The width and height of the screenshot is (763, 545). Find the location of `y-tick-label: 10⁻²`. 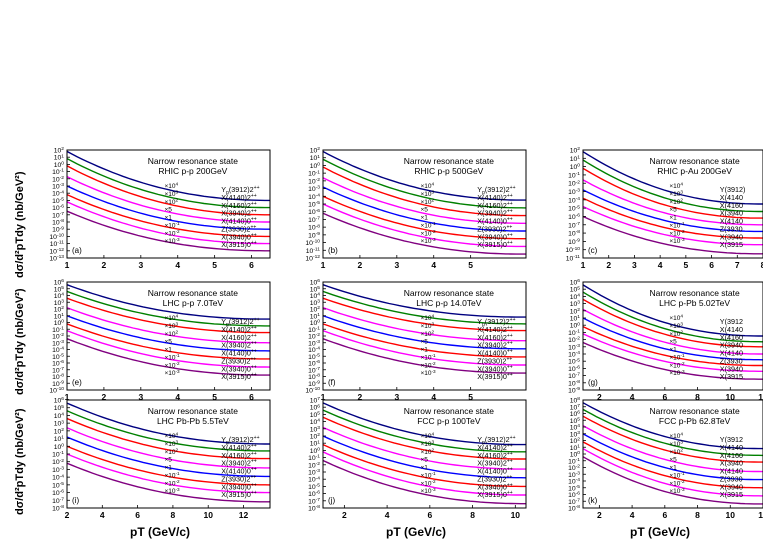

y-tick-label: 10⁻² is located at coordinates (314, 336).